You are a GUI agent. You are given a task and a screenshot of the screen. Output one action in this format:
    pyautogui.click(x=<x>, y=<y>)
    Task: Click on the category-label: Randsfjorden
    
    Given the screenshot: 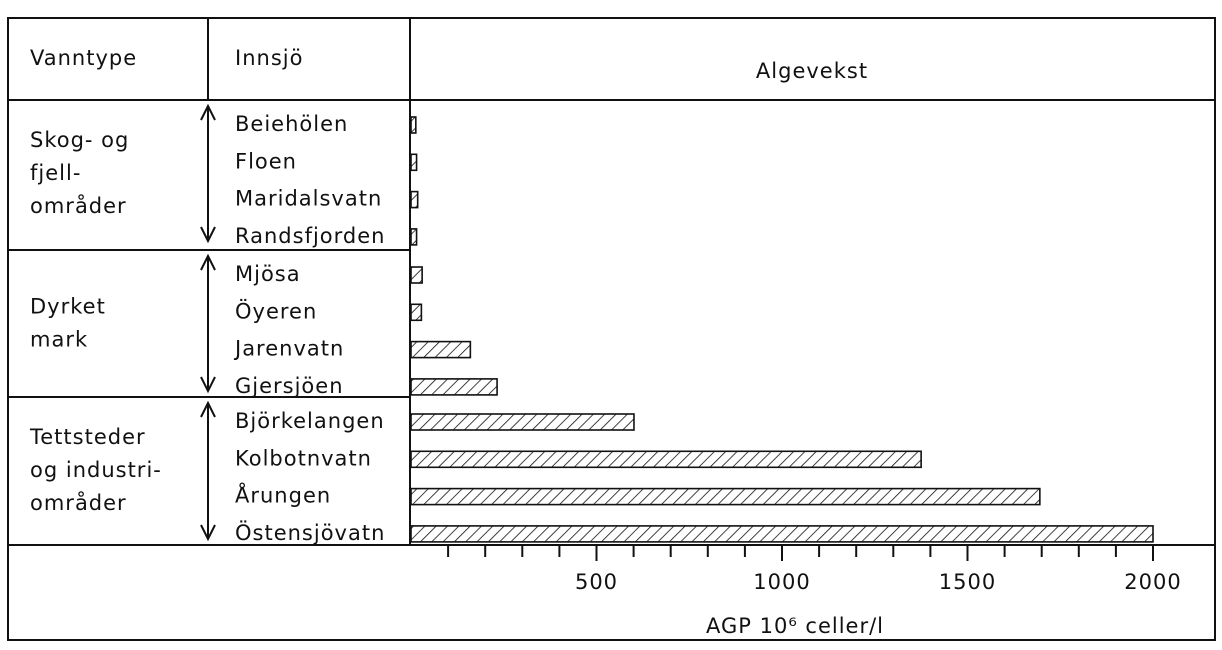 What is the action you would take?
    pyautogui.click(x=310, y=236)
    